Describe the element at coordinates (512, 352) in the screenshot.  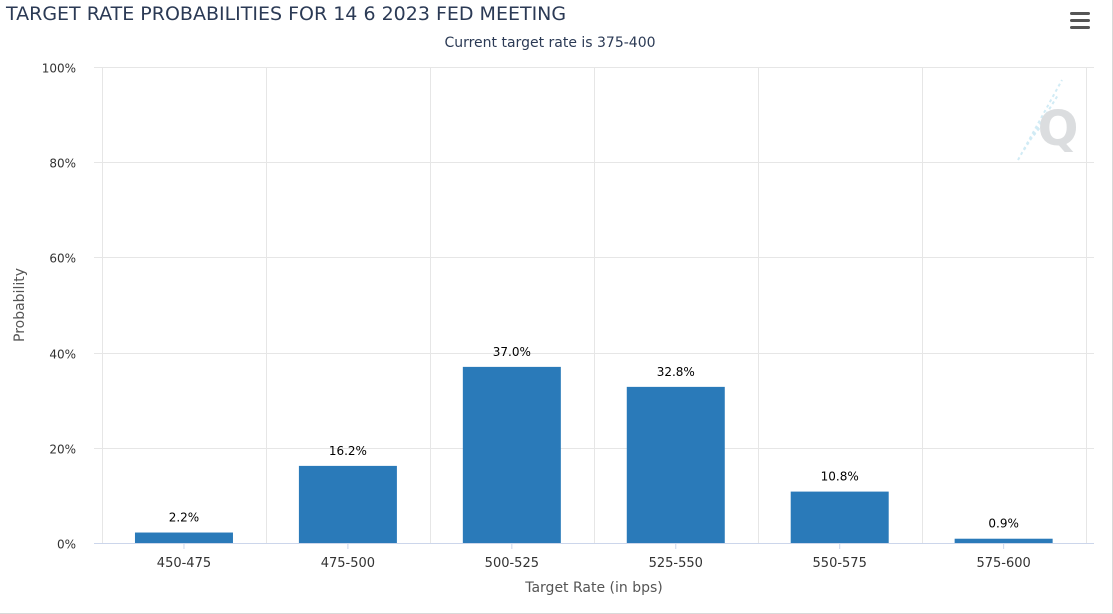
I see `data-label: 37.0%` at that location.